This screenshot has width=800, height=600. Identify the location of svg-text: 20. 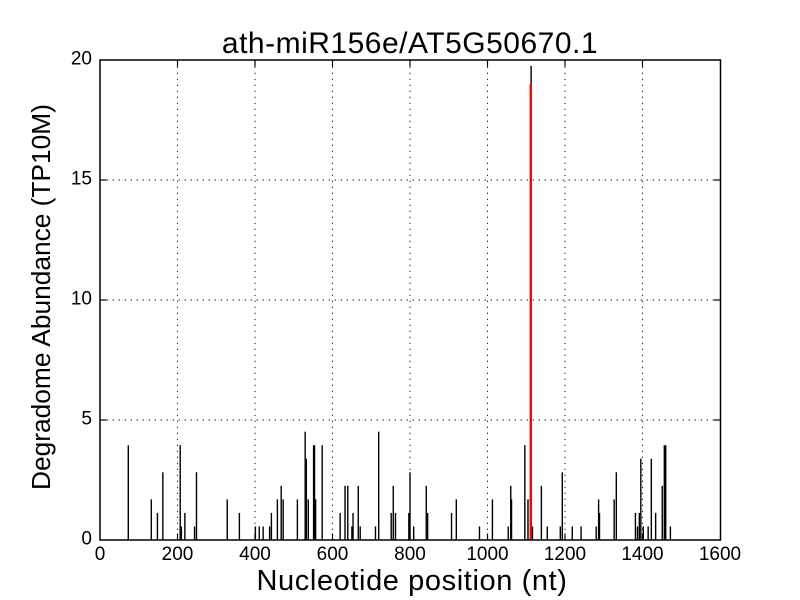
(81, 59).